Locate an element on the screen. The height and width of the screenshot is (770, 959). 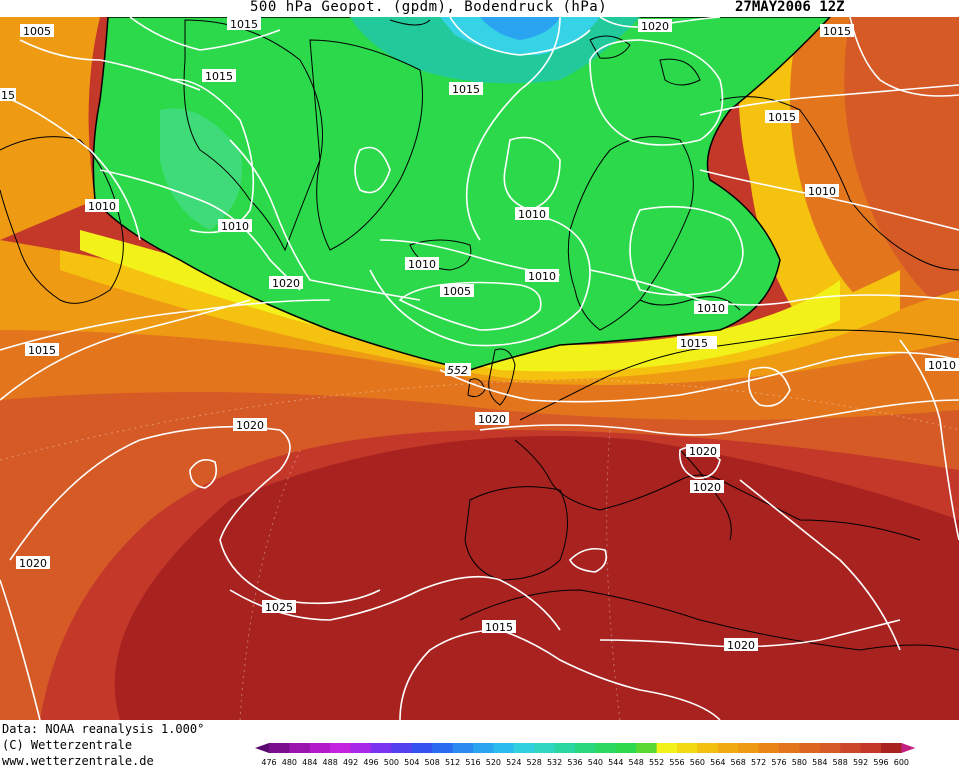
map-date: 27MAY2006 12Z is located at coordinates (790, 7).